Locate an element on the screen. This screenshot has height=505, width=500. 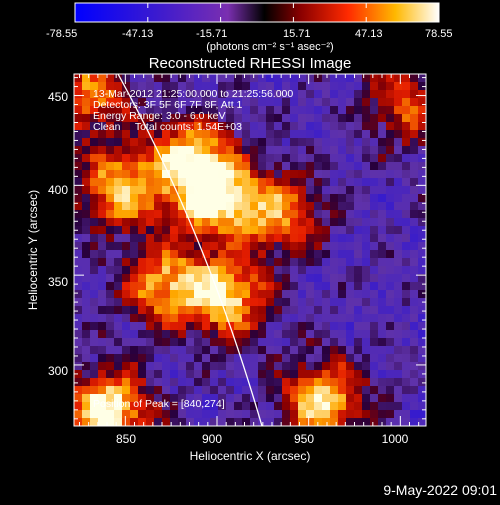
y-tick-label: 400 is located at coordinates (58, 190).